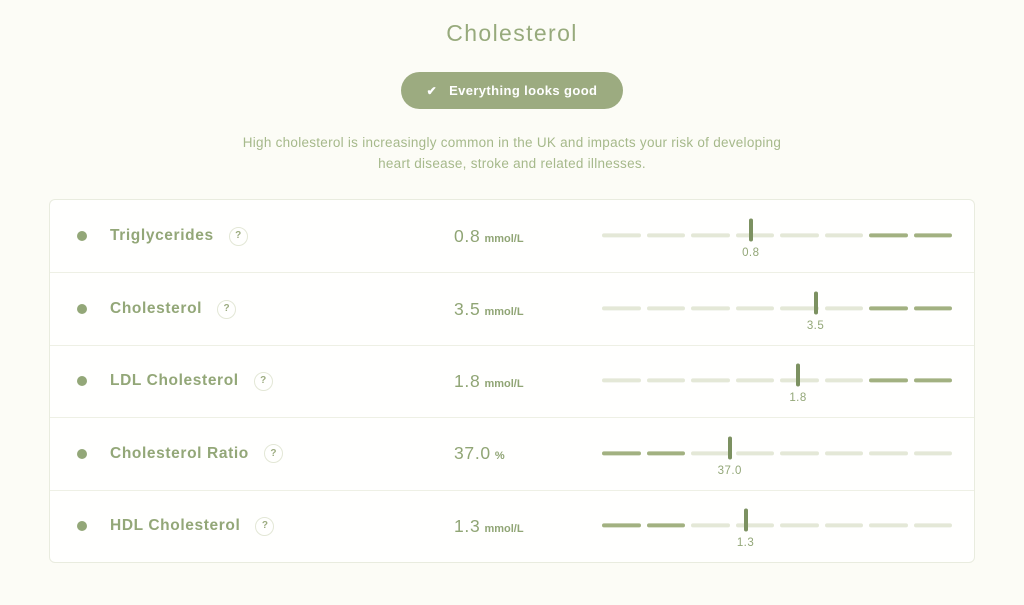 This screenshot has width=1024, height=605. I want to click on gauge-marker-label: 1.8, so click(798, 398).